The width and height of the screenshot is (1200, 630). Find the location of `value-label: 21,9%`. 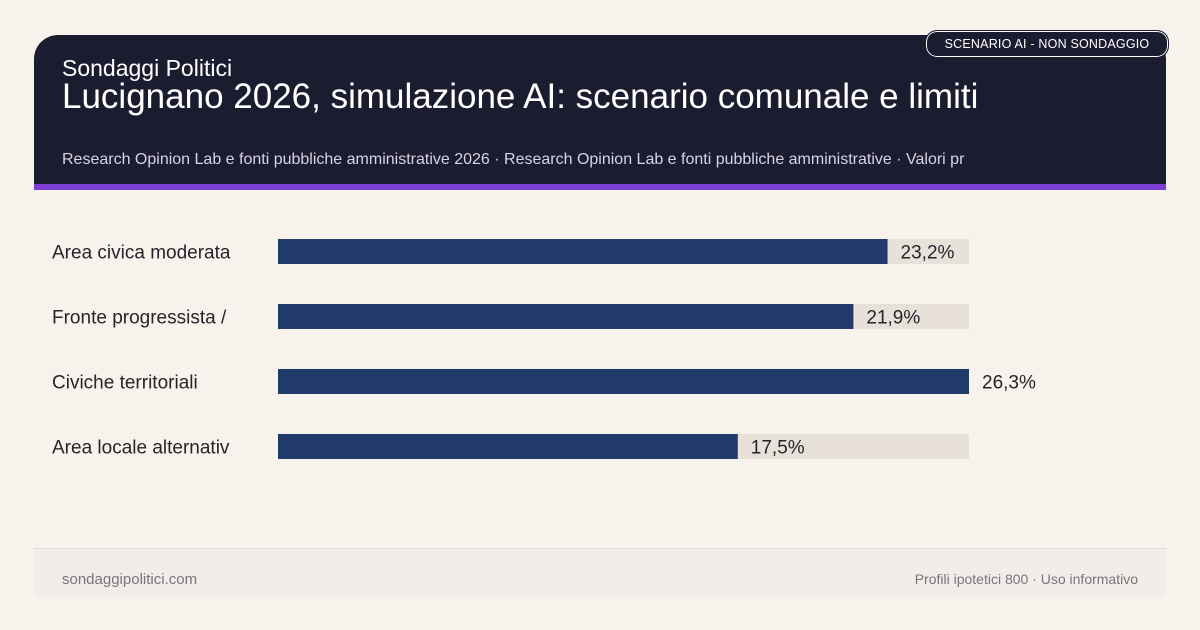

value-label: 21,9% is located at coordinates (893, 318).